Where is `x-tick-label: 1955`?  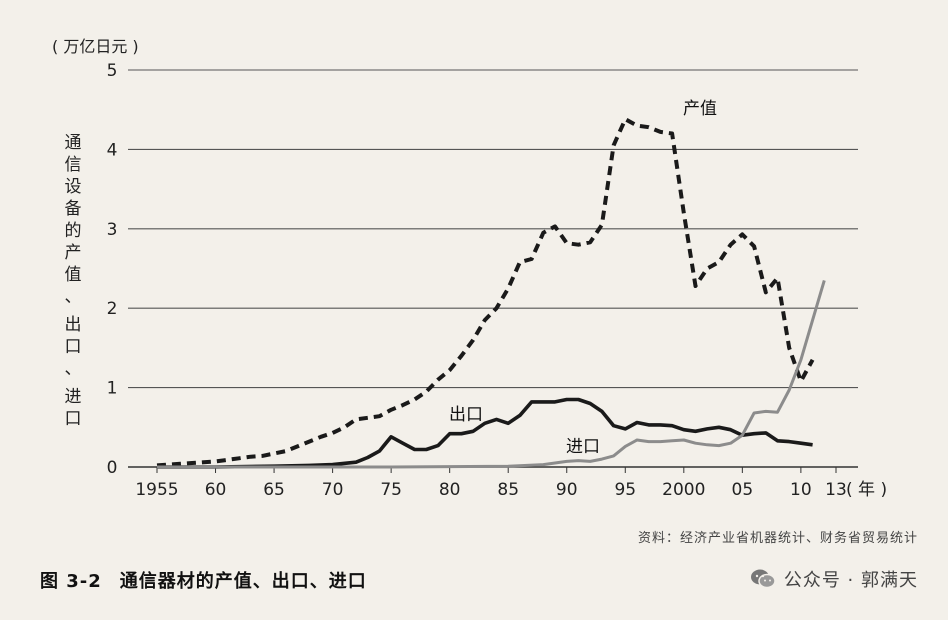 x-tick-label: 1955 is located at coordinates (156, 490).